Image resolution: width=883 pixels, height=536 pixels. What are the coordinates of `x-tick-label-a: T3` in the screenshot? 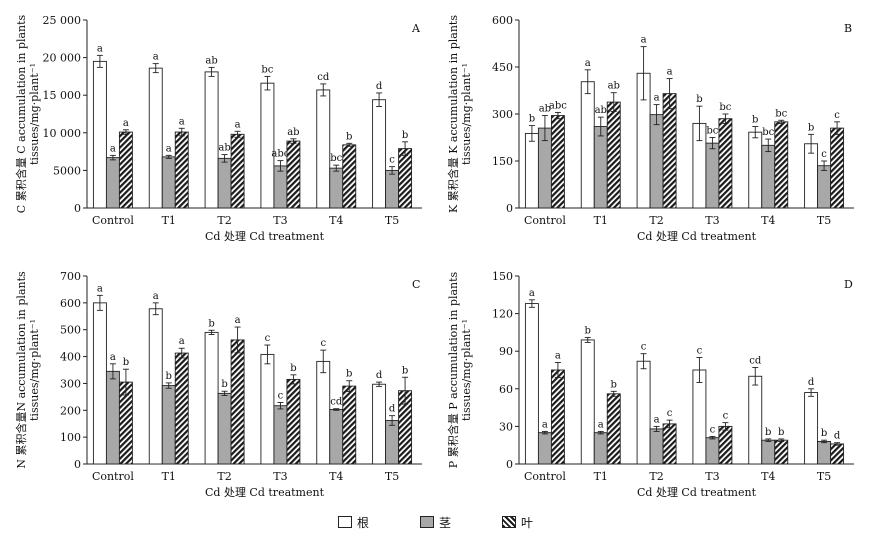 It's located at (280, 220).